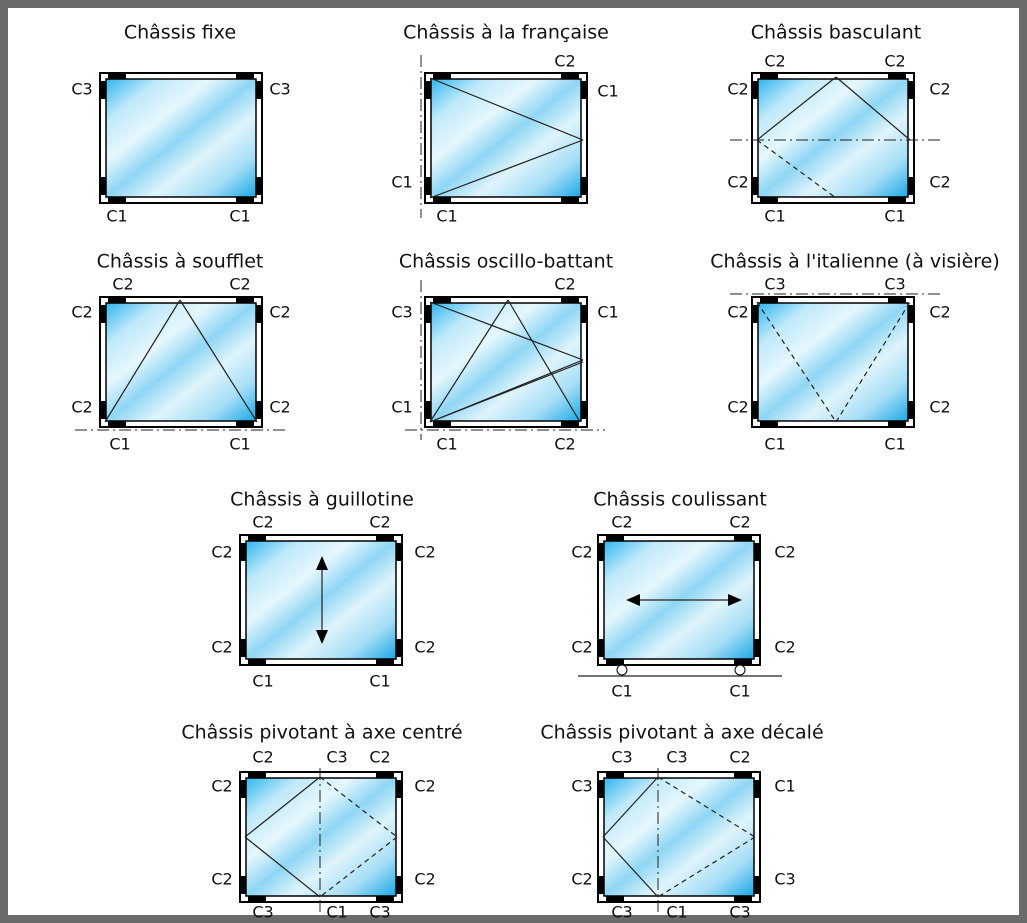 Image resolution: width=1027 pixels, height=923 pixels. I want to click on arrow-head, so click(684, 600).